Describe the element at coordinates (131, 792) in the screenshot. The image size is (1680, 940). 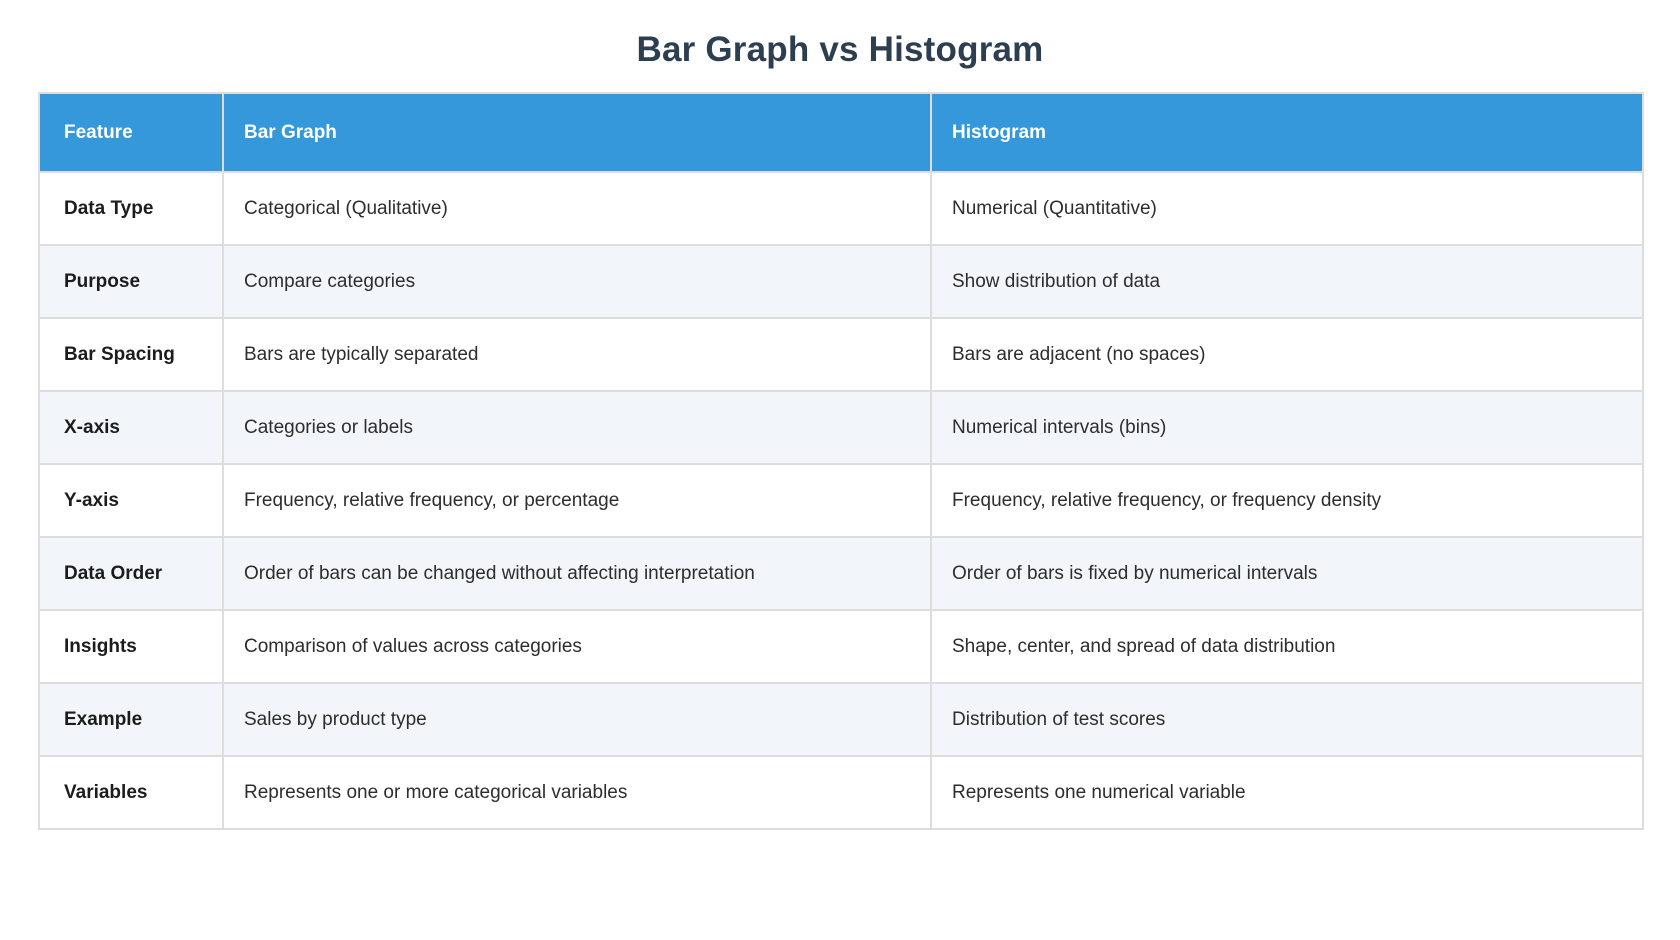
I see `feature-label: Variables` at that location.